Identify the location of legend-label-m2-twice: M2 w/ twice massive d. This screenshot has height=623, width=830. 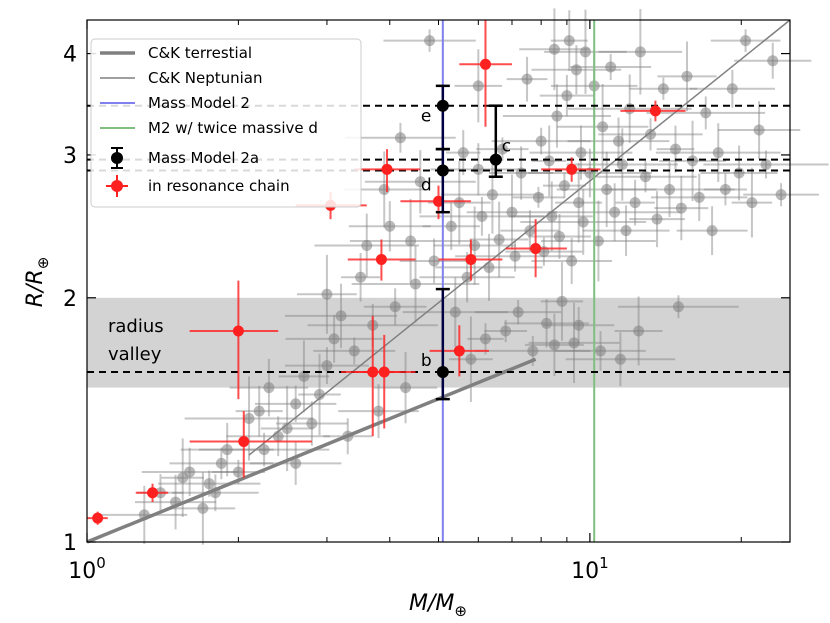
(233, 128).